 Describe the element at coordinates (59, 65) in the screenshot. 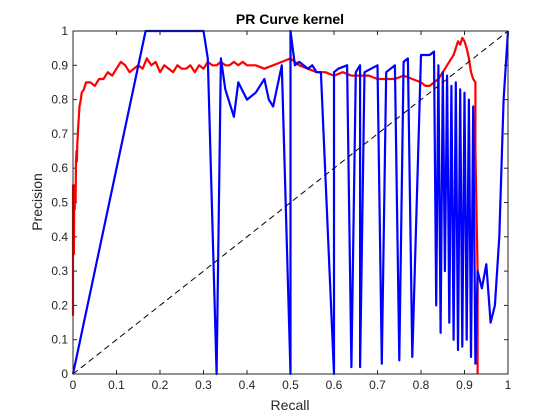

I see `y-tick-label: 0.9` at that location.